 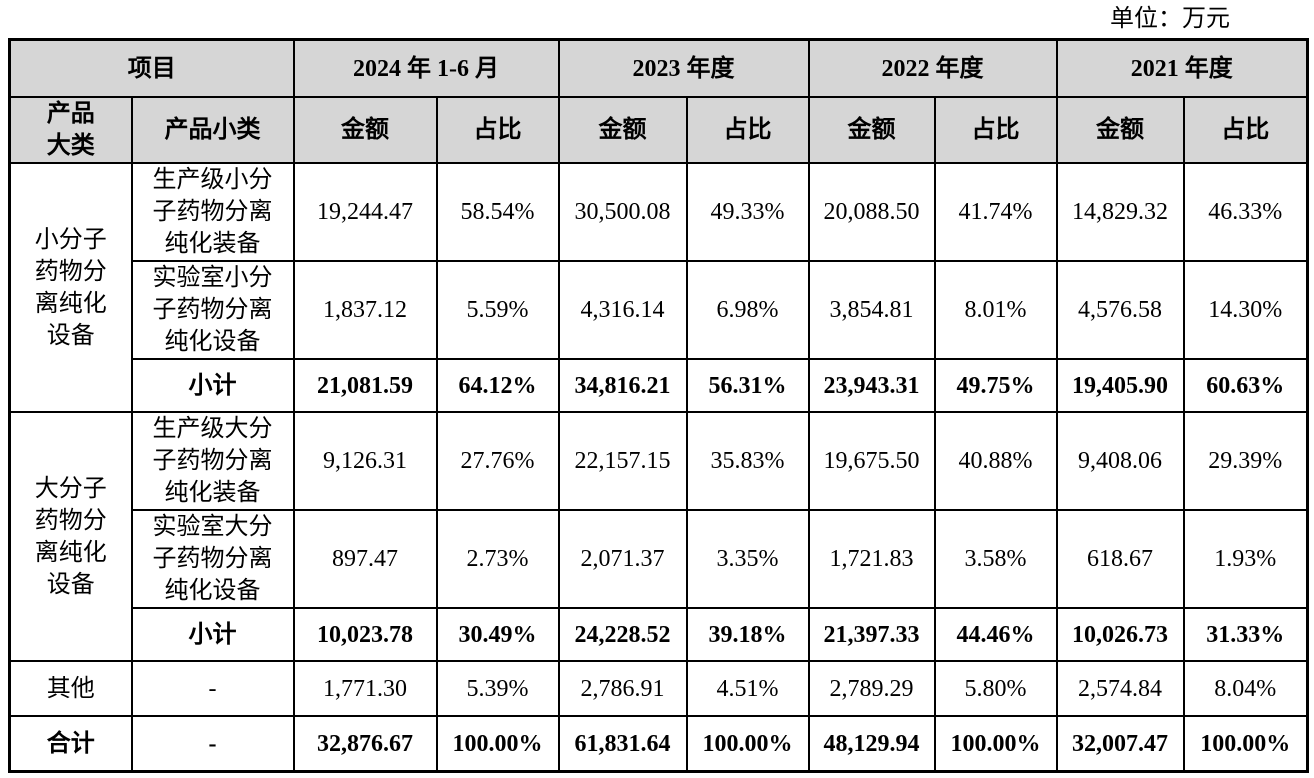 I want to click on cell-2023-amount: 2,071.37, so click(x=622, y=559).